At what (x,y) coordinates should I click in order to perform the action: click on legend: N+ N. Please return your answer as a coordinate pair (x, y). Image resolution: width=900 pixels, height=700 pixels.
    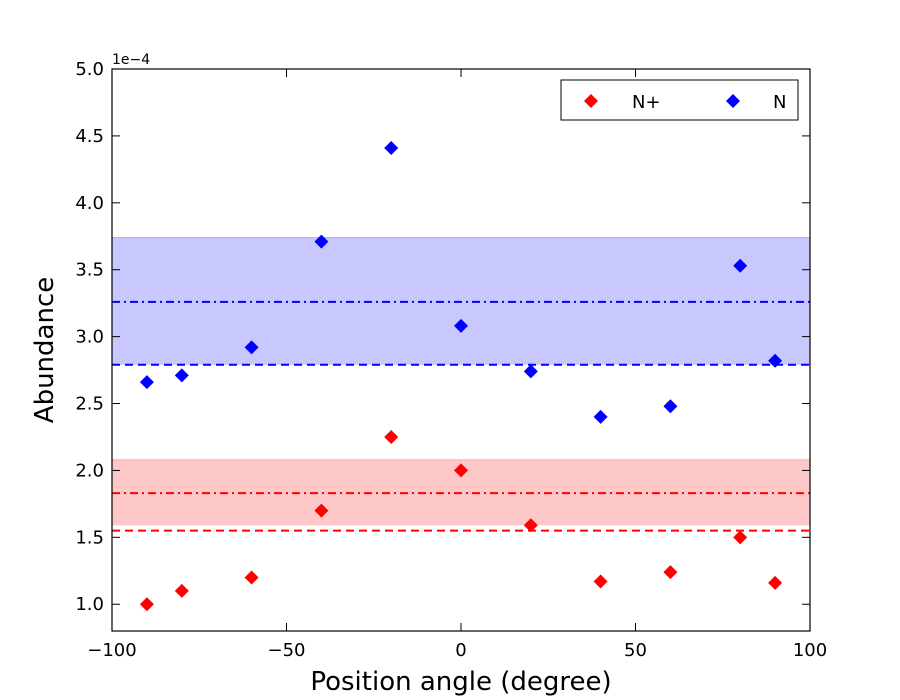
    Looking at the image, I should click on (679, 100).